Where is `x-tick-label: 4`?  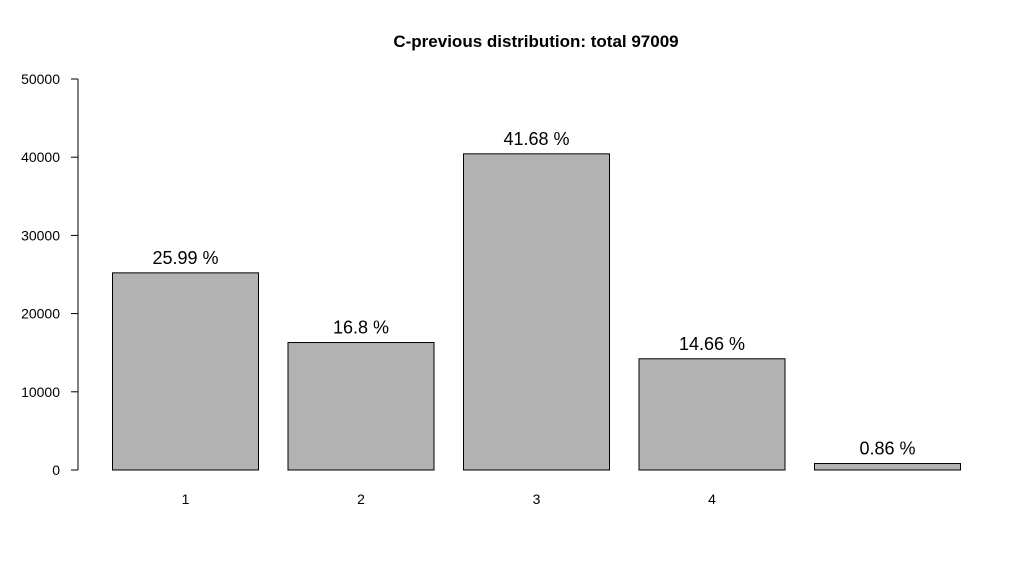 x-tick-label: 4 is located at coordinates (712, 499).